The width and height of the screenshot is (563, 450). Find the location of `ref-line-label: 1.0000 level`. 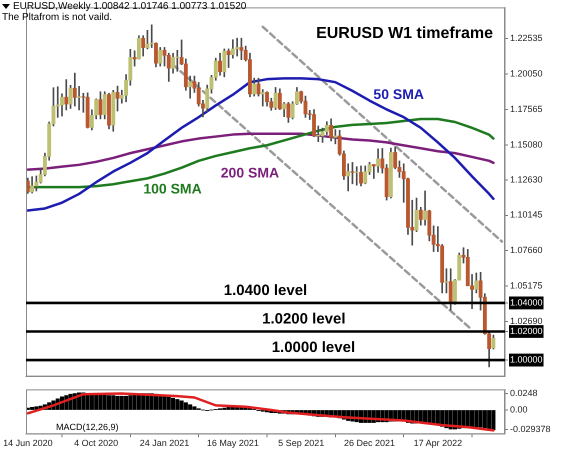

ref-line-label: 1.0000 level is located at coordinates (314, 347).